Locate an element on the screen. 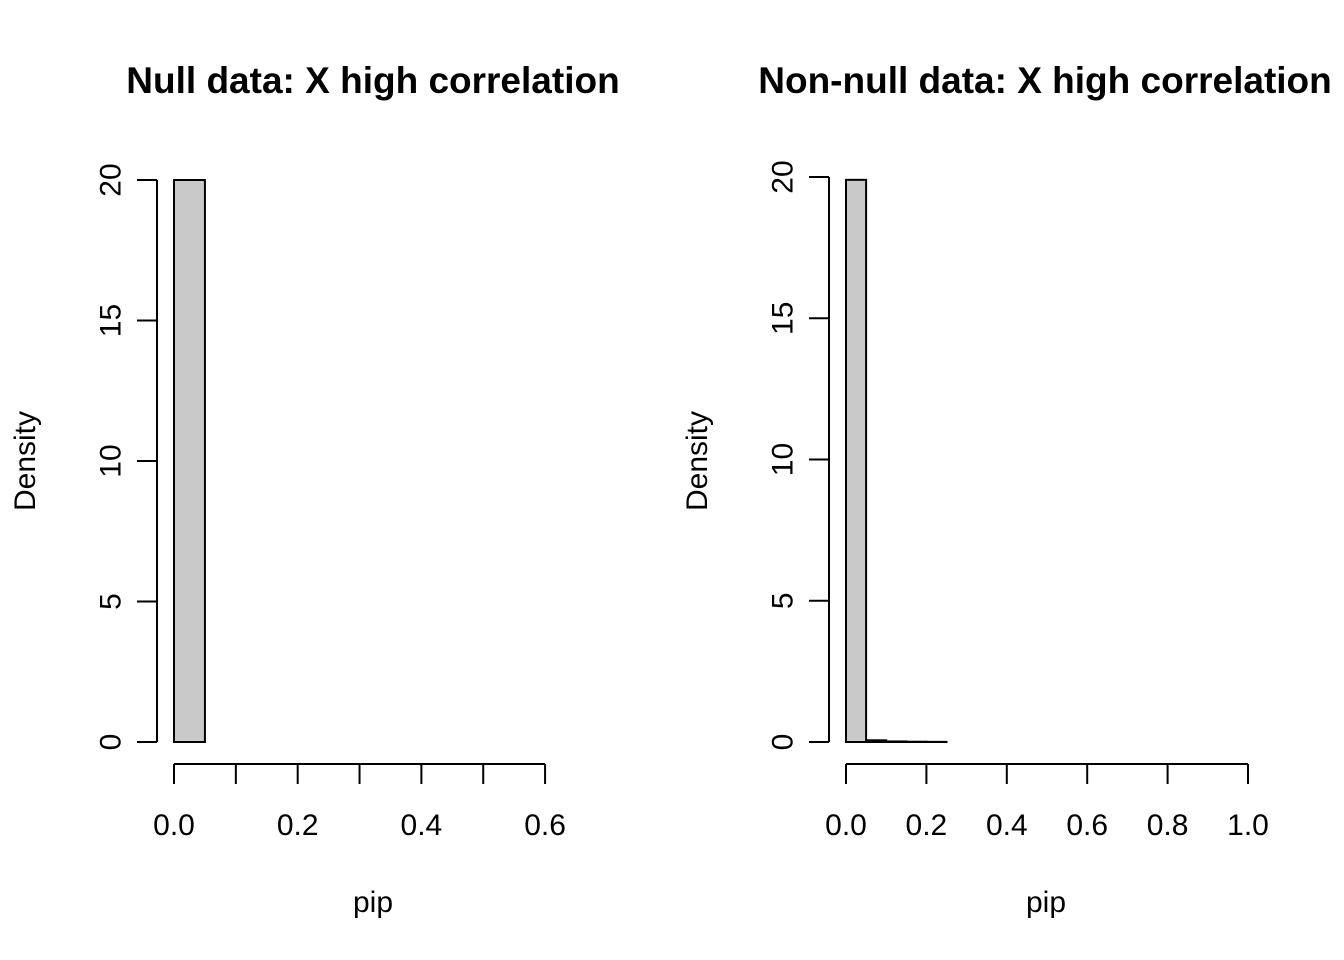 This screenshot has height=960, width=1344. x-axis: 0.0 0.2 0.4 0.6 0.8 1.0 is located at coordinates (1047, 802).